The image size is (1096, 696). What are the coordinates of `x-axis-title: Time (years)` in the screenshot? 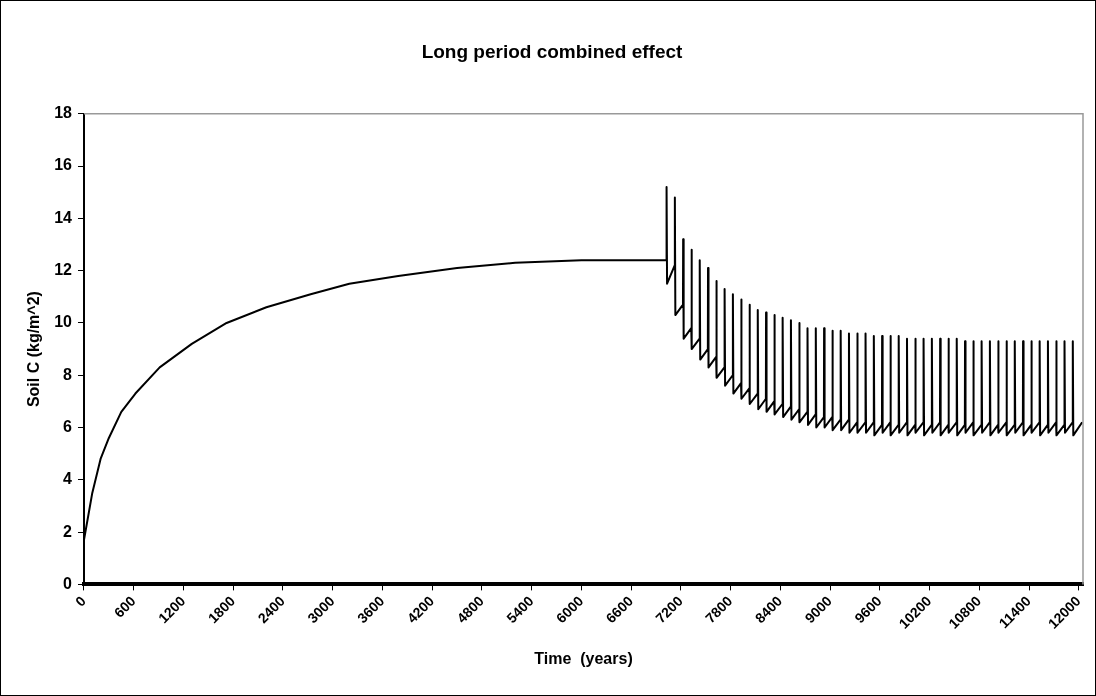 It's located at (583, 658).